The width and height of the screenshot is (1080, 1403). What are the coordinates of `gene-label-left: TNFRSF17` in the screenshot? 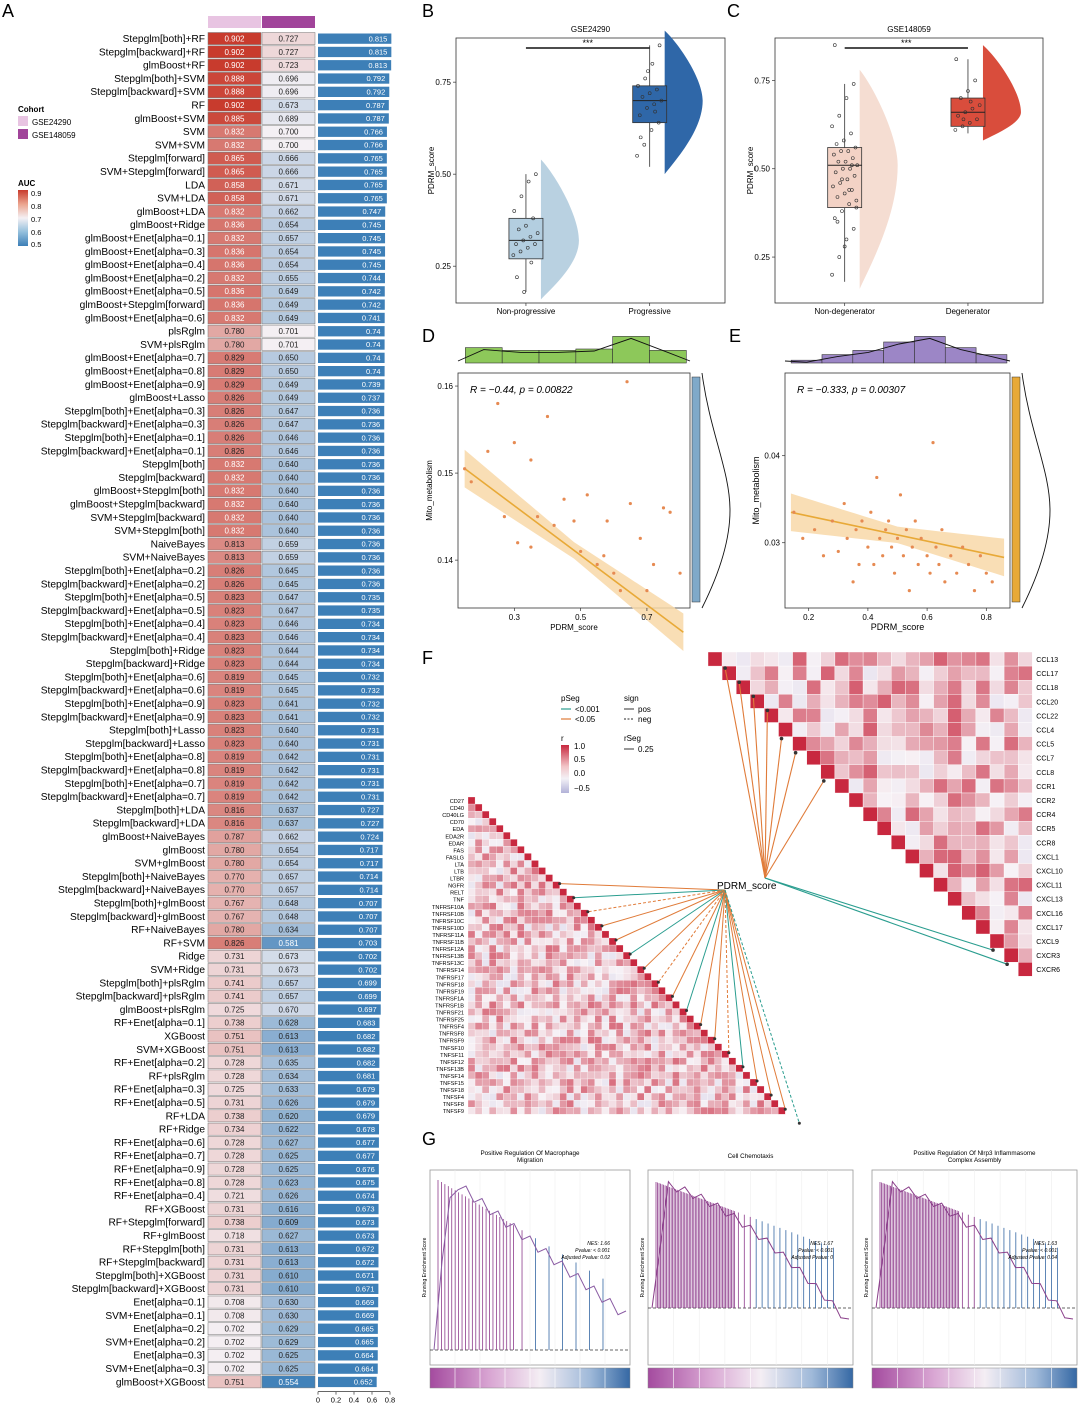 It's located at (450, 978).